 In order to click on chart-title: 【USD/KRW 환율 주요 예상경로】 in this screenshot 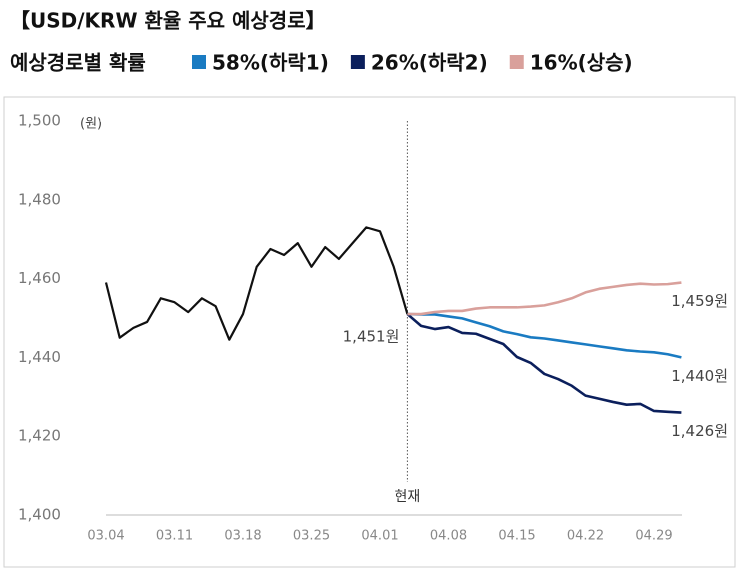, I will do `click(168, 21)`.